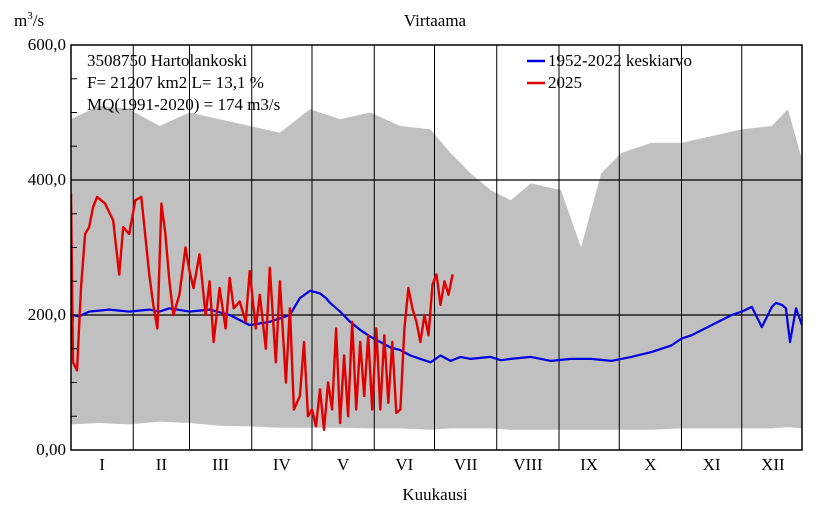 The width and height of the screenshot is (840, 520). I want to click on y-tick-label: 400,0, so click(47, 179).